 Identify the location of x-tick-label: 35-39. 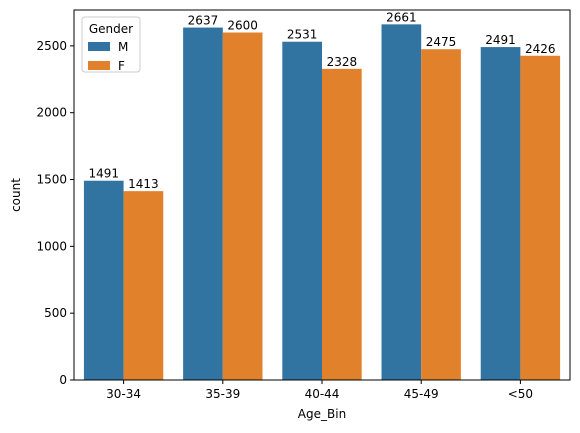
(222, 394).